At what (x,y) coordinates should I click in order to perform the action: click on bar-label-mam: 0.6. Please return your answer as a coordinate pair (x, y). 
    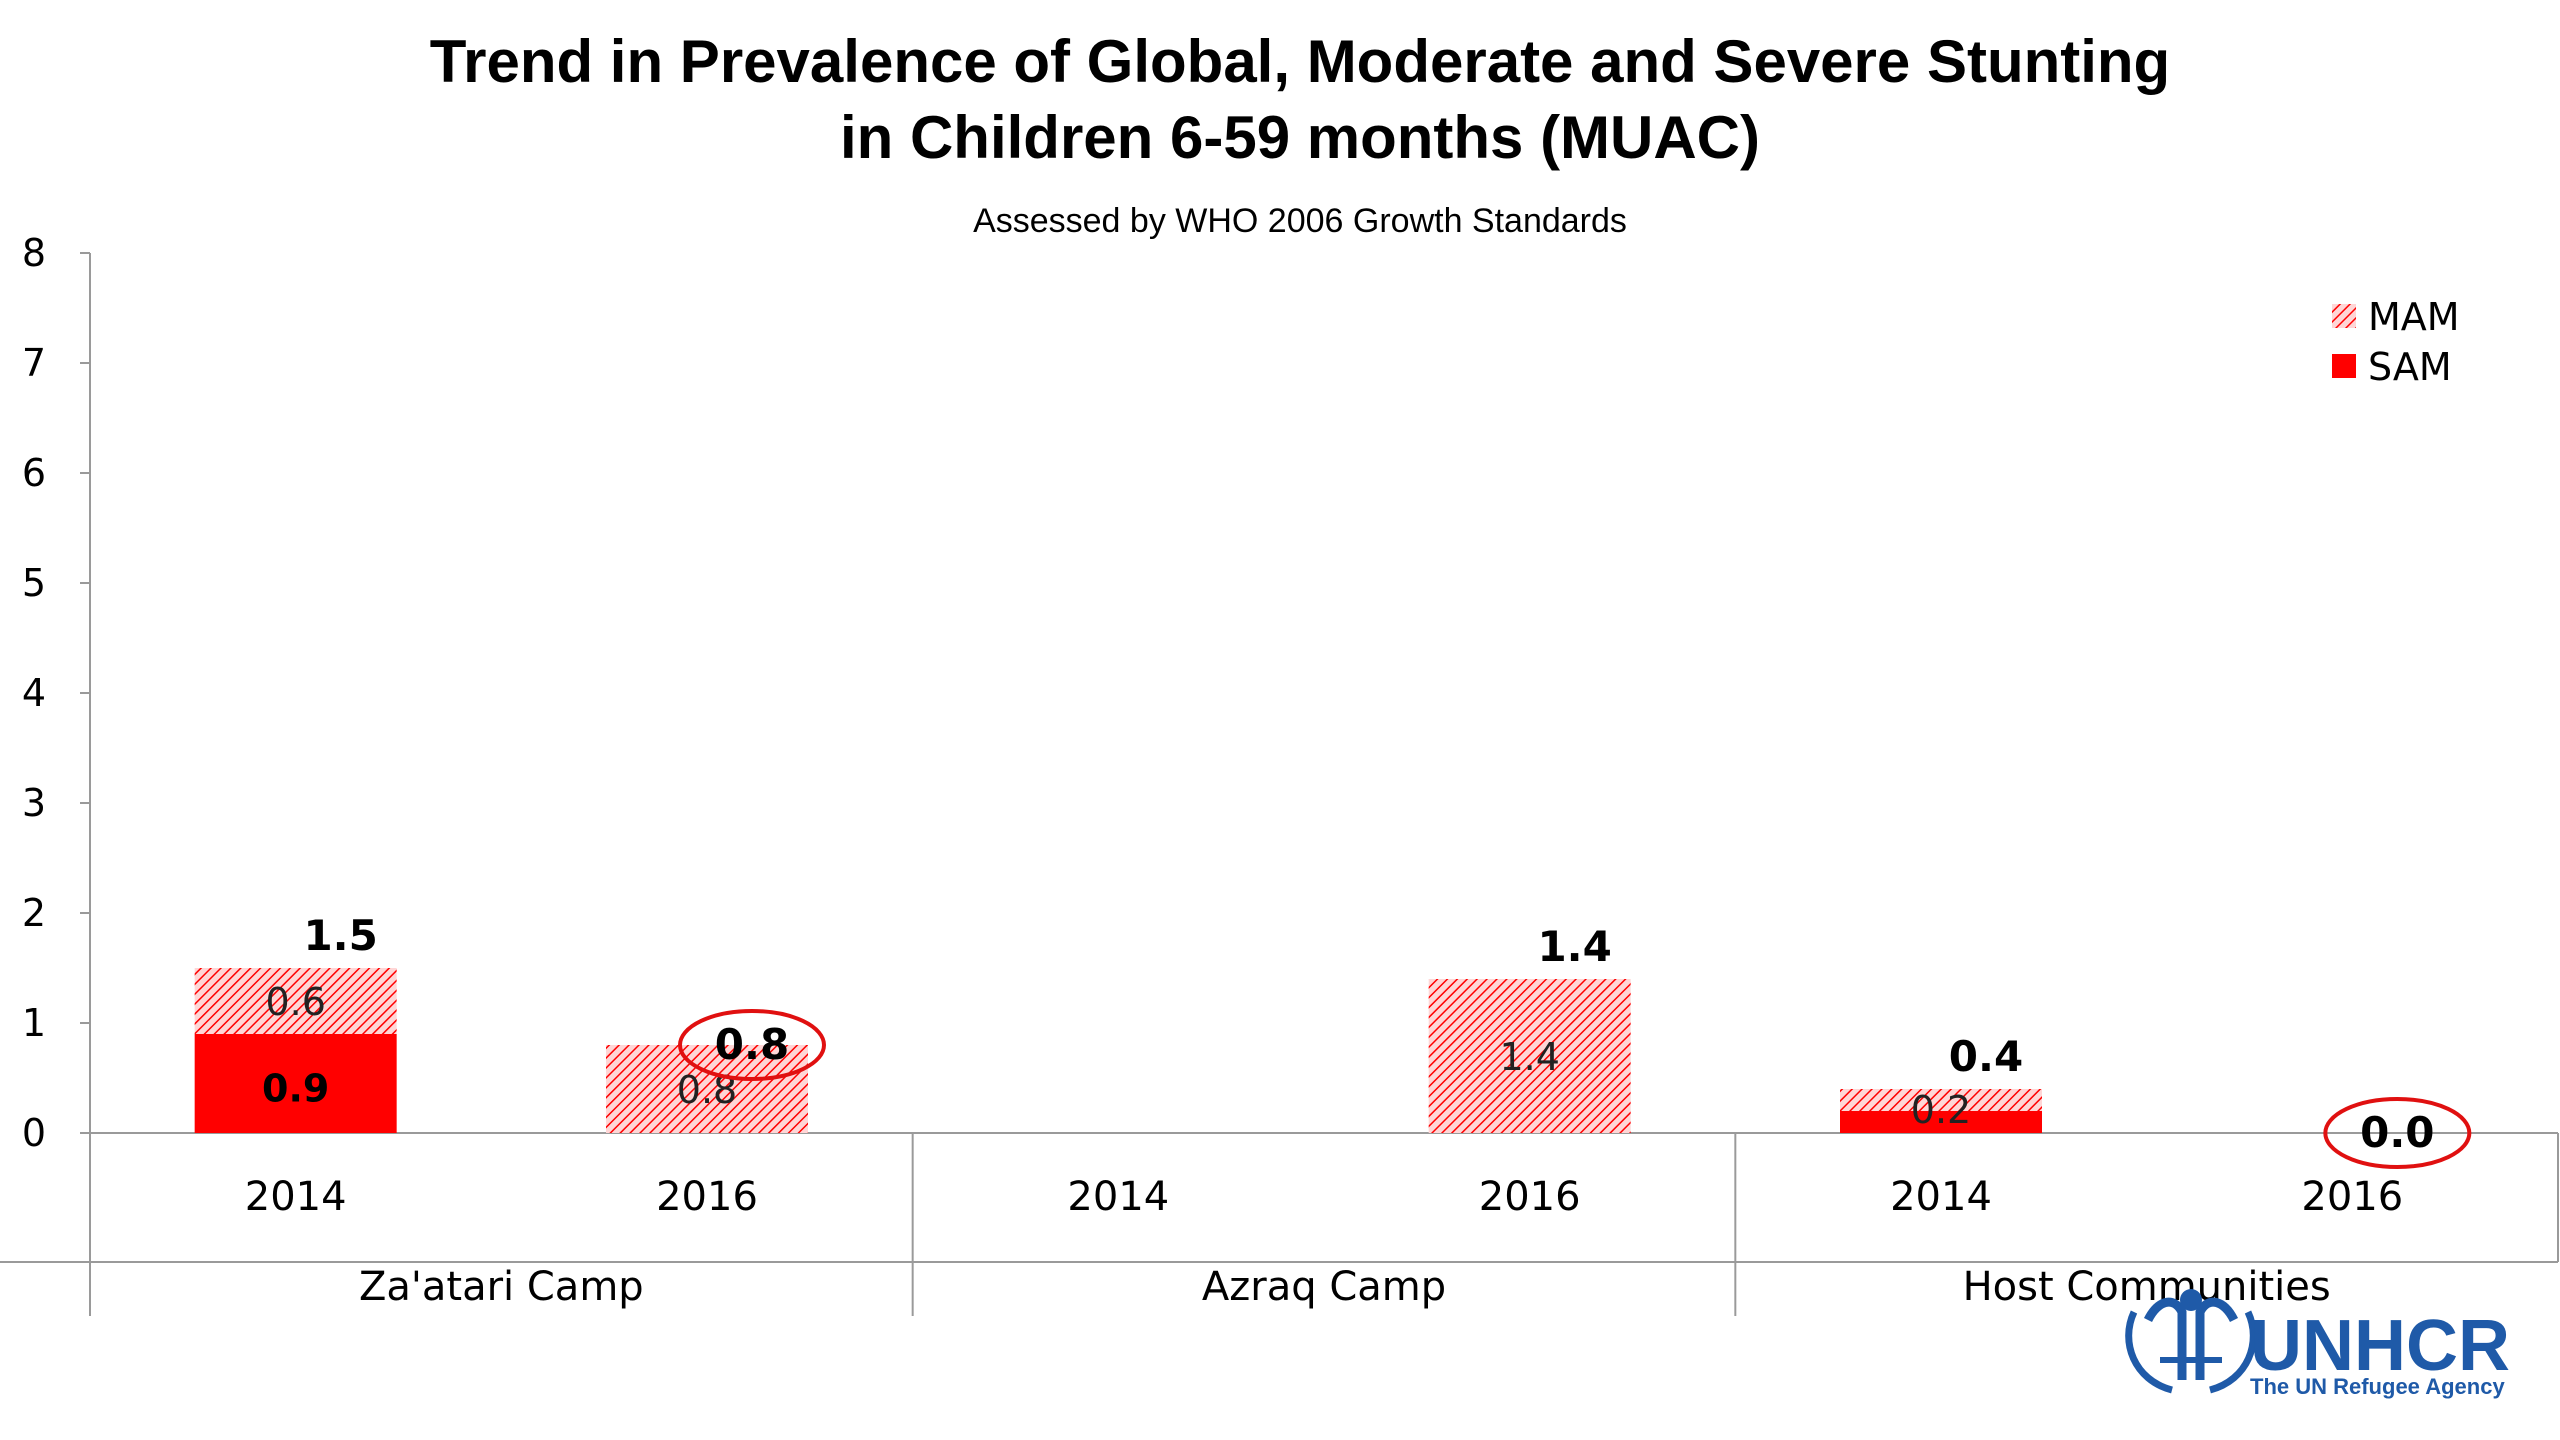
    Looking at the image, I should click on (295, 1002).